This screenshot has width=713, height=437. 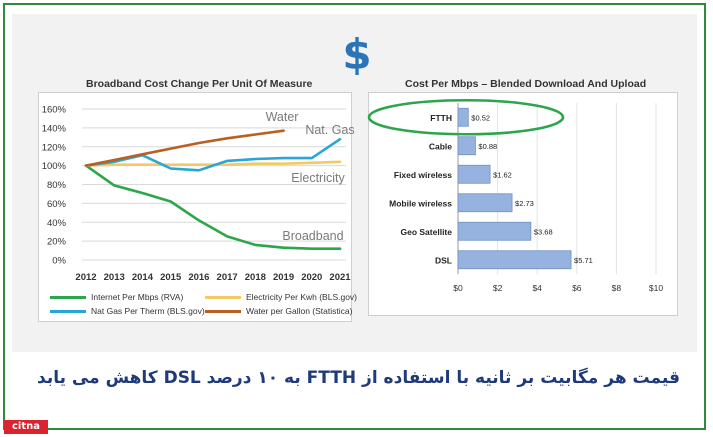 What do you see at coordinates (57, 223) in the screenshot?
I see `y-tick-label: 40%` at bounding box center [57, 223].